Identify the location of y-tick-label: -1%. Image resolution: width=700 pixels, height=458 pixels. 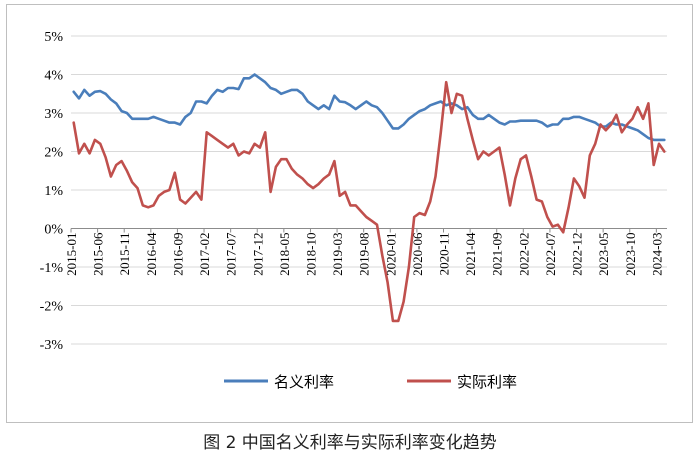
(52, 268).